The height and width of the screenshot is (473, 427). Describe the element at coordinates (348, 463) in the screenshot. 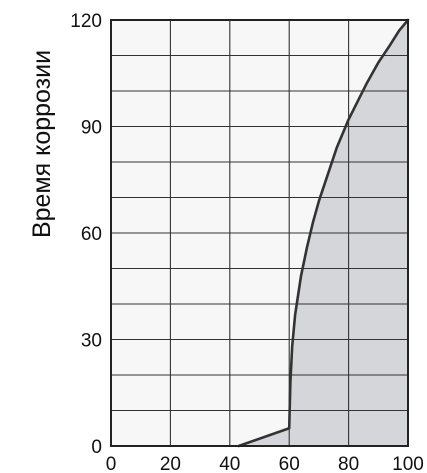

I see `x-tick-label: 80` at that location.